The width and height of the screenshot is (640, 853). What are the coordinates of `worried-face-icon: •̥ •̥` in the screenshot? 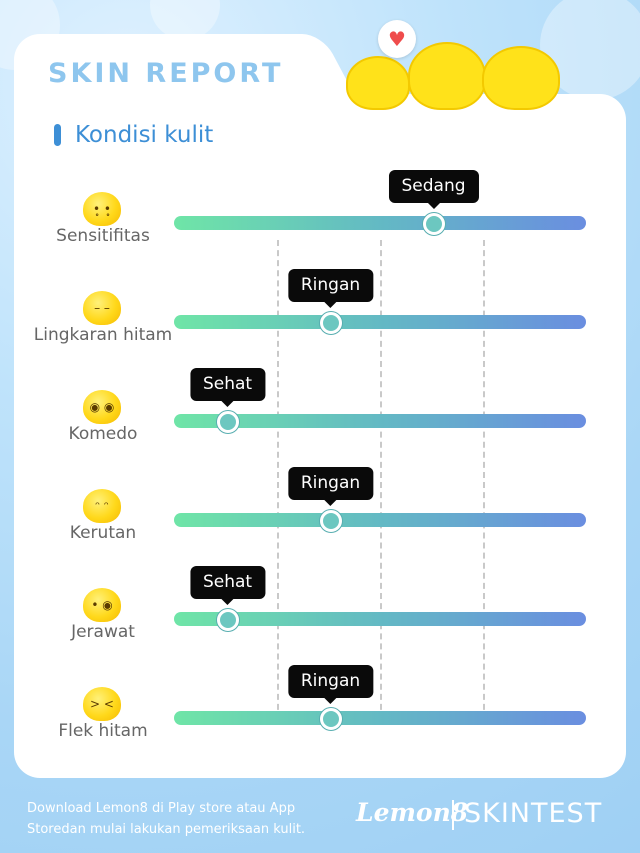 It's located at (102, 209).